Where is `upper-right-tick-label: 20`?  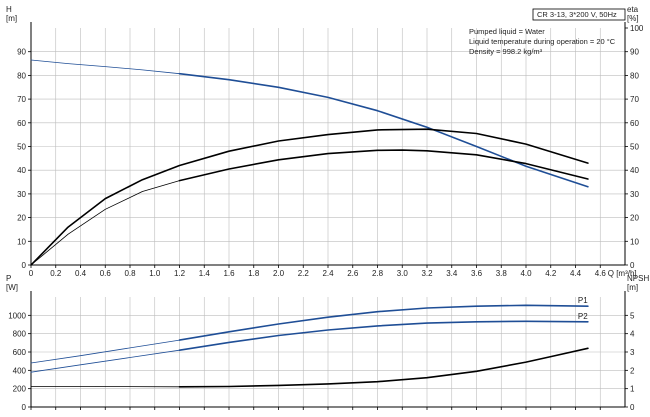 upper-right-tick-label: 20 is located at coordinates (634, 218).